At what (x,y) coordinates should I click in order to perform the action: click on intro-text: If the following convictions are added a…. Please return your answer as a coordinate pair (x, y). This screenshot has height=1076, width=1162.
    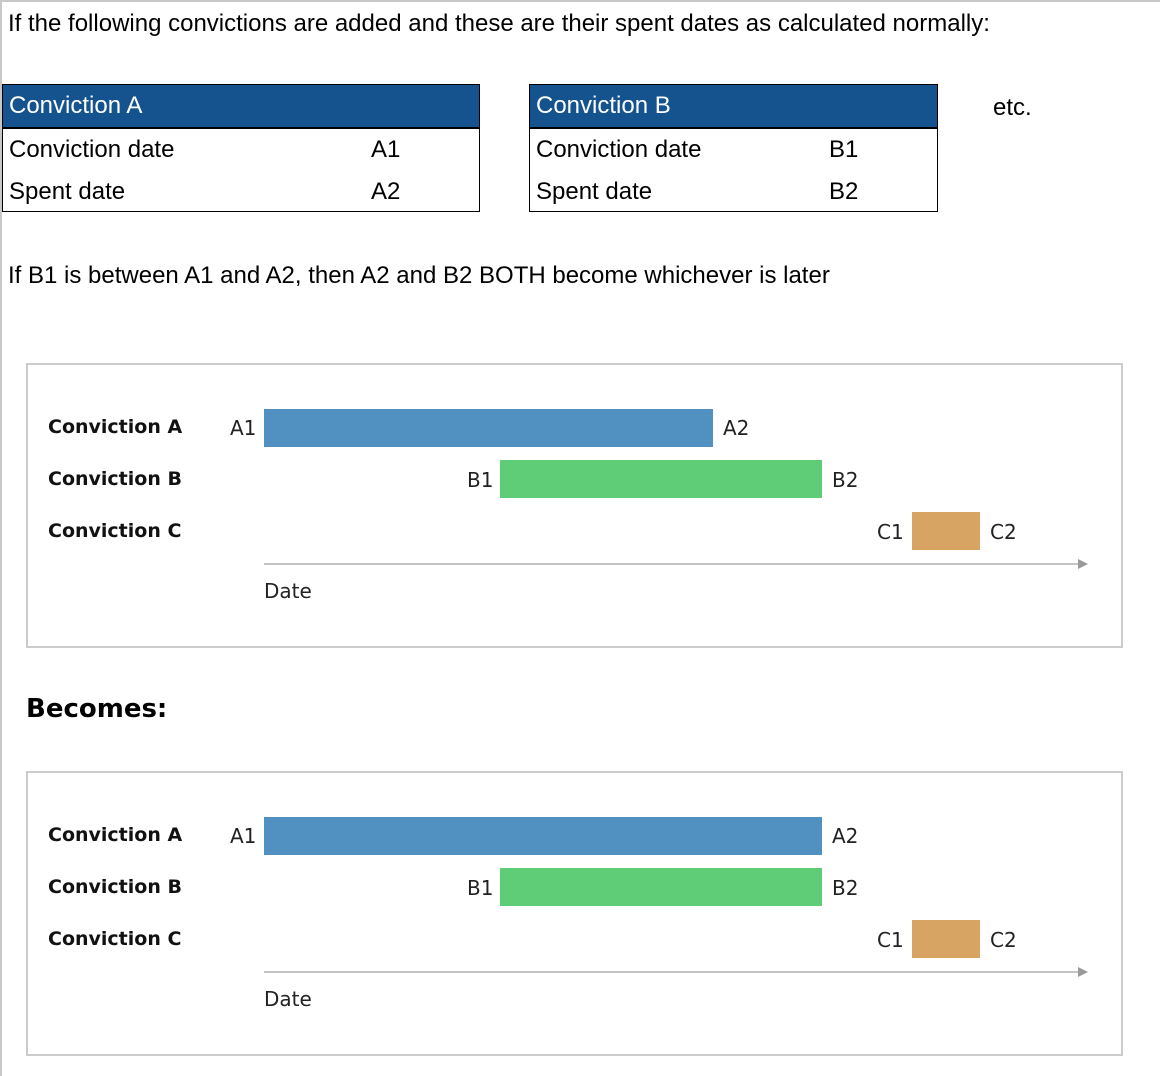
    Looking at the image, I should click on (499, 23).